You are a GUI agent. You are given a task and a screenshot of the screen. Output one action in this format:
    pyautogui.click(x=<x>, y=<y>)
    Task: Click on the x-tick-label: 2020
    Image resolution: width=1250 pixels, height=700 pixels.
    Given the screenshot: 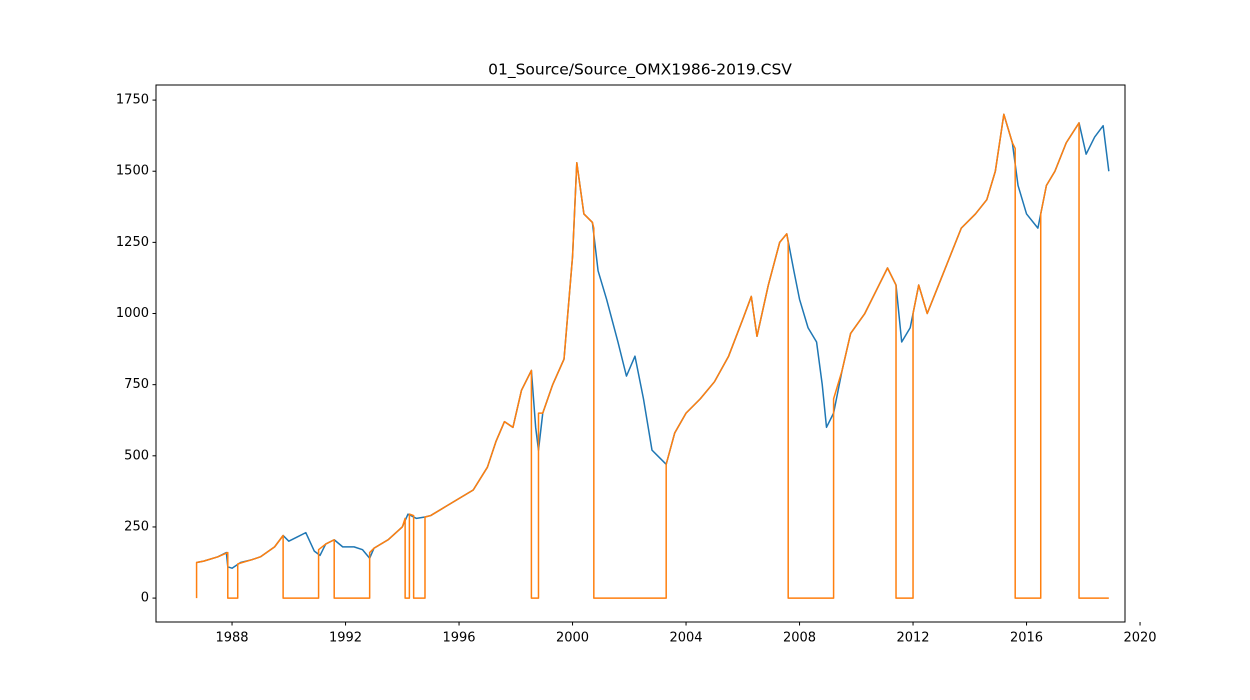 What is the action you would take?
    pyautogui.click(x=1139, y=638)
    